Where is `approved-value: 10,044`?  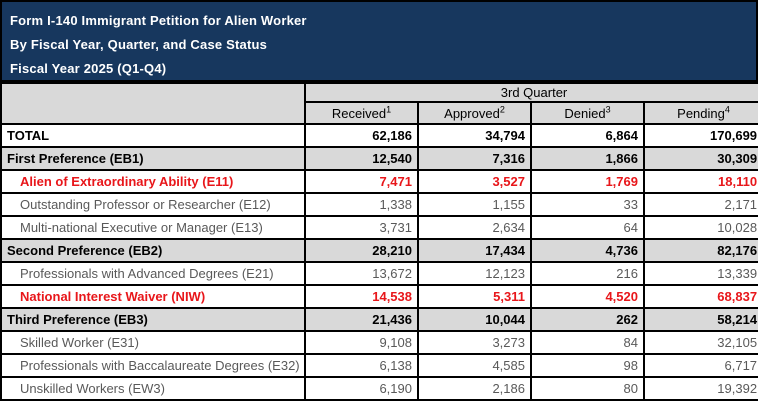 approved-value: 10,044 is located at coordinates (474, 319).